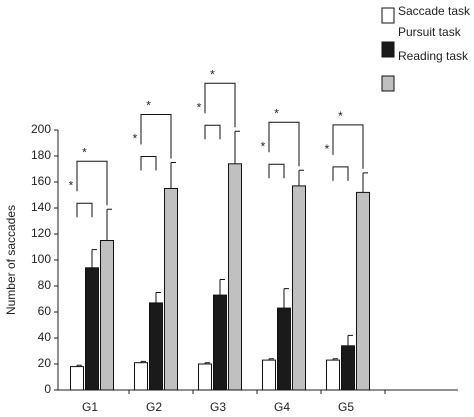 The image size is (474, 417). What do you see at coordinates (11, 260) in the screenshot?
I see `y-axis-label: Number of saccades` at bounding box center [11, 260].